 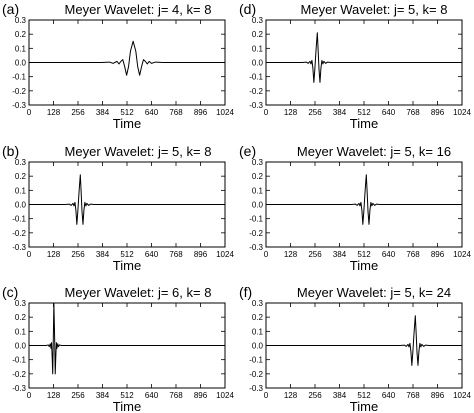 I want to click on panel-letter: (a), so click(x=10, y=9).